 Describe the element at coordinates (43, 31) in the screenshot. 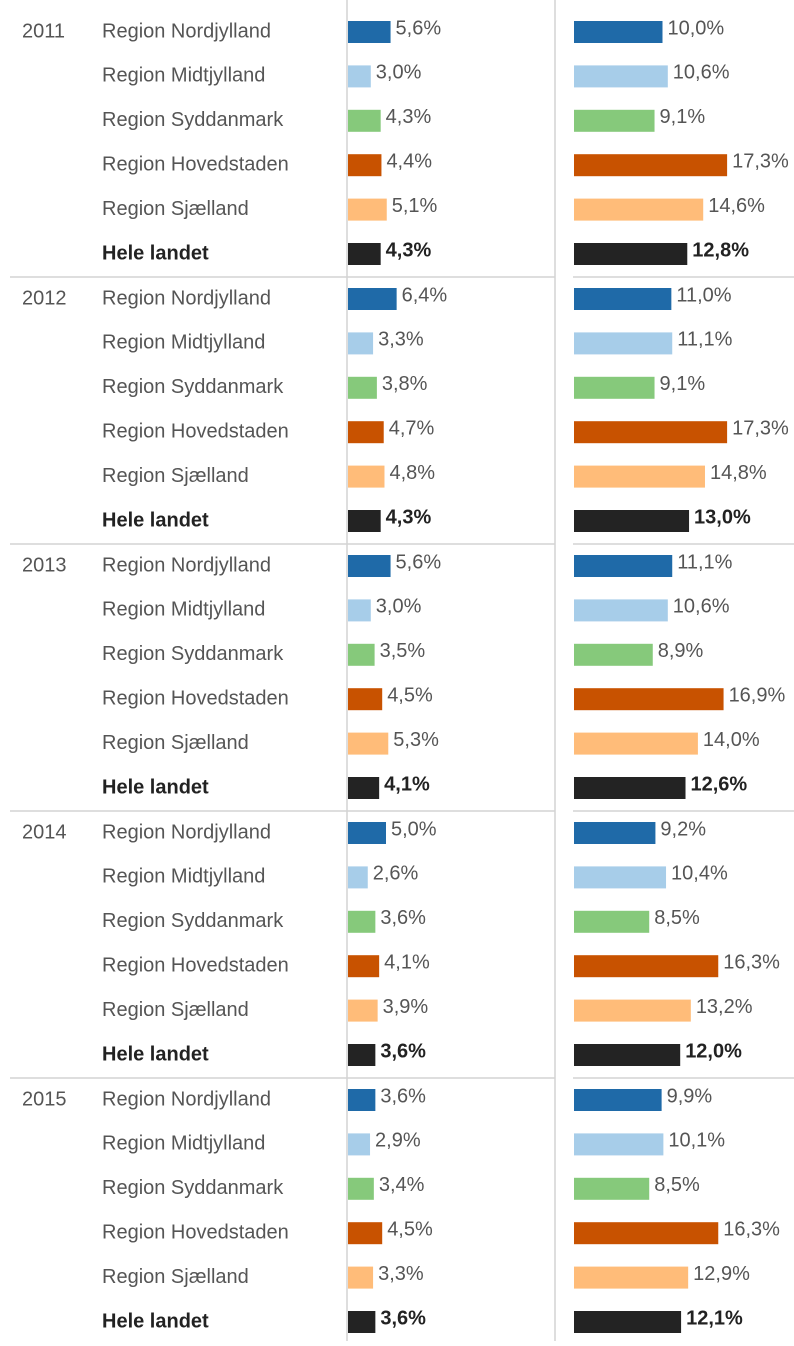

I see `year-label: 2011` at that location.